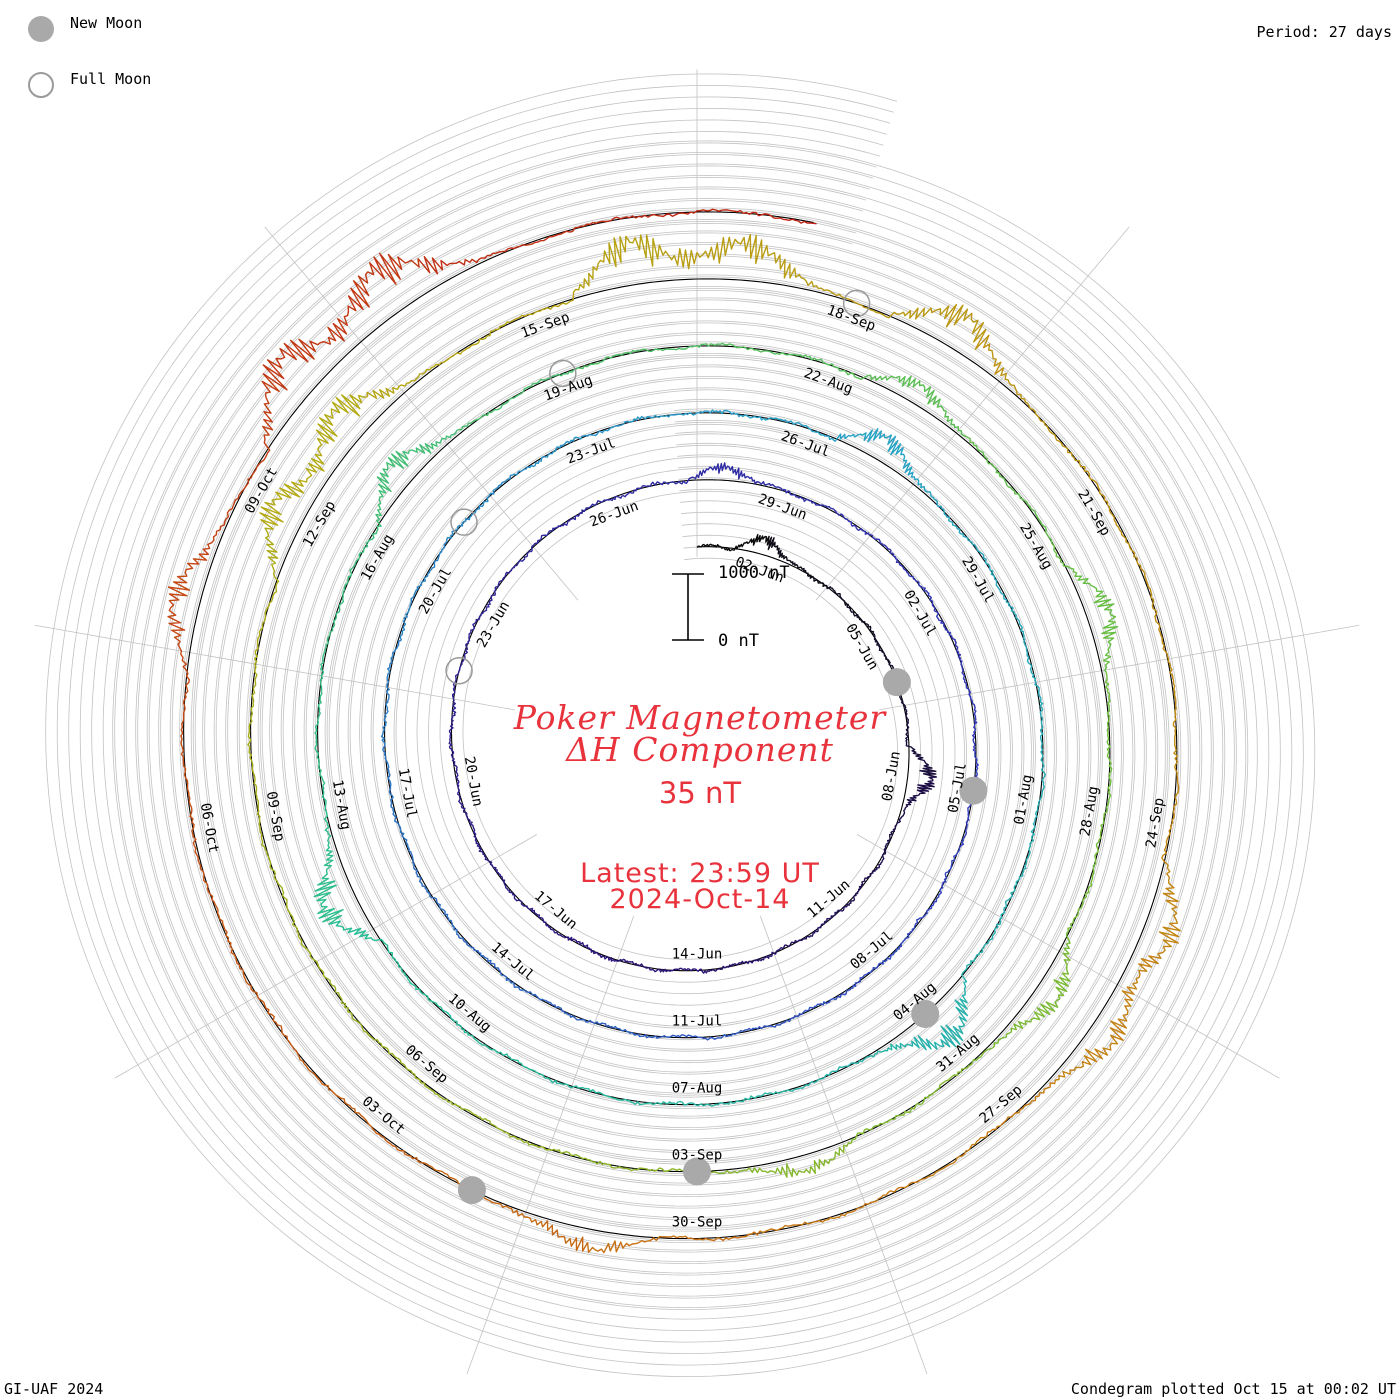 The width and height of the screenshot is (1400, 1400). I want to click on date-label: 07-Aug, so click(697, 1089).